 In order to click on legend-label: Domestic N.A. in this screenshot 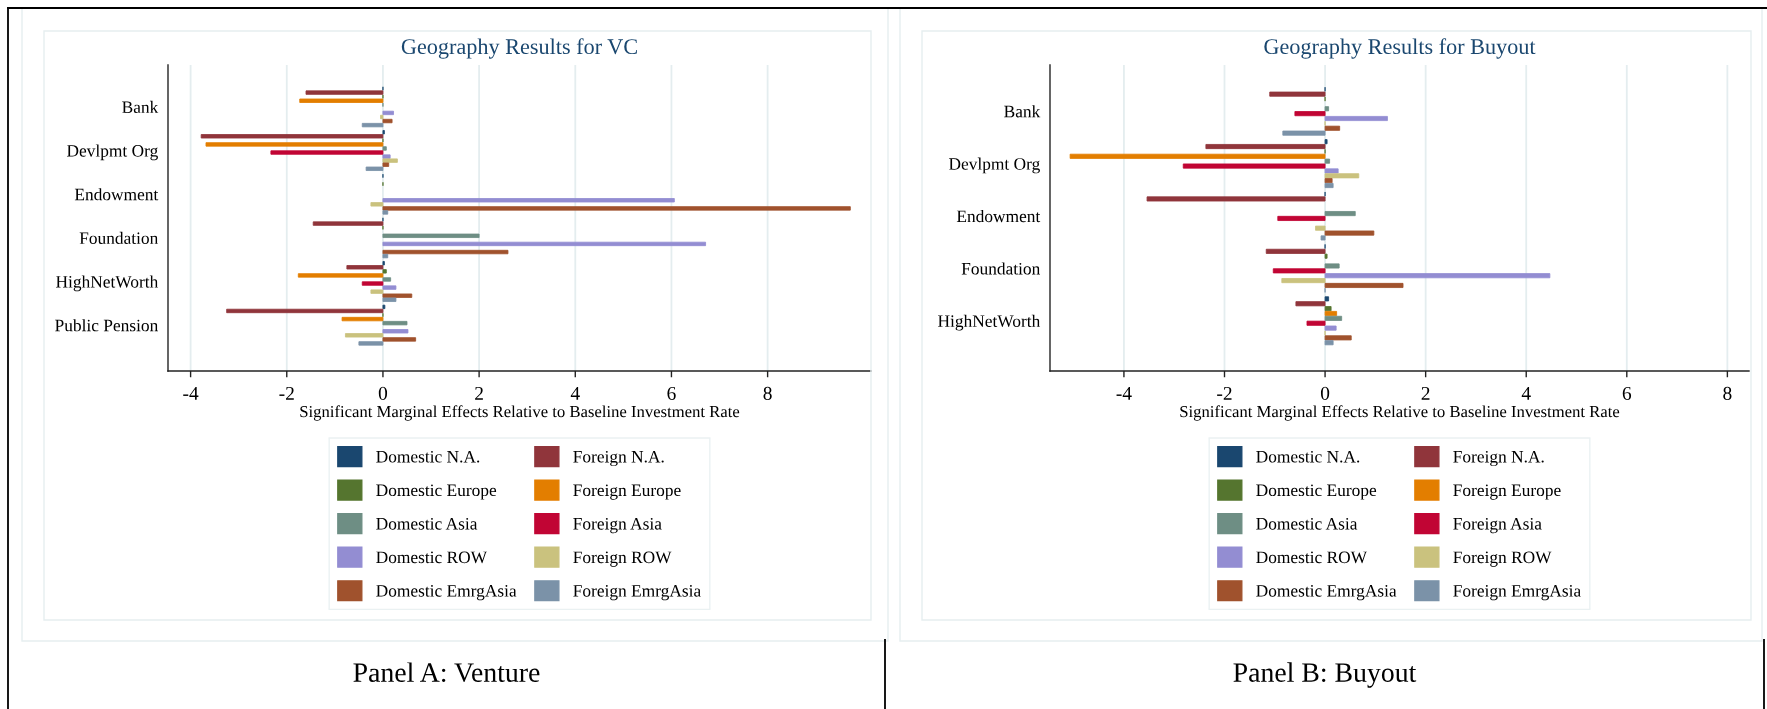, I will do `click(428, 456)`.